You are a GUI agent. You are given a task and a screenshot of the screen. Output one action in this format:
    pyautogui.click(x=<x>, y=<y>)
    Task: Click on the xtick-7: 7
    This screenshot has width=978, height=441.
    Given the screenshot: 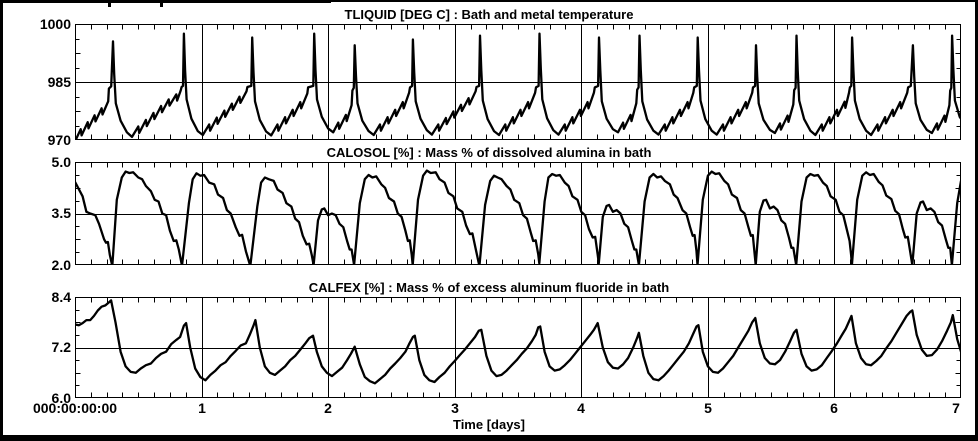 What is the action you would take?
    pyautogui.click(x=956, y=408)
    